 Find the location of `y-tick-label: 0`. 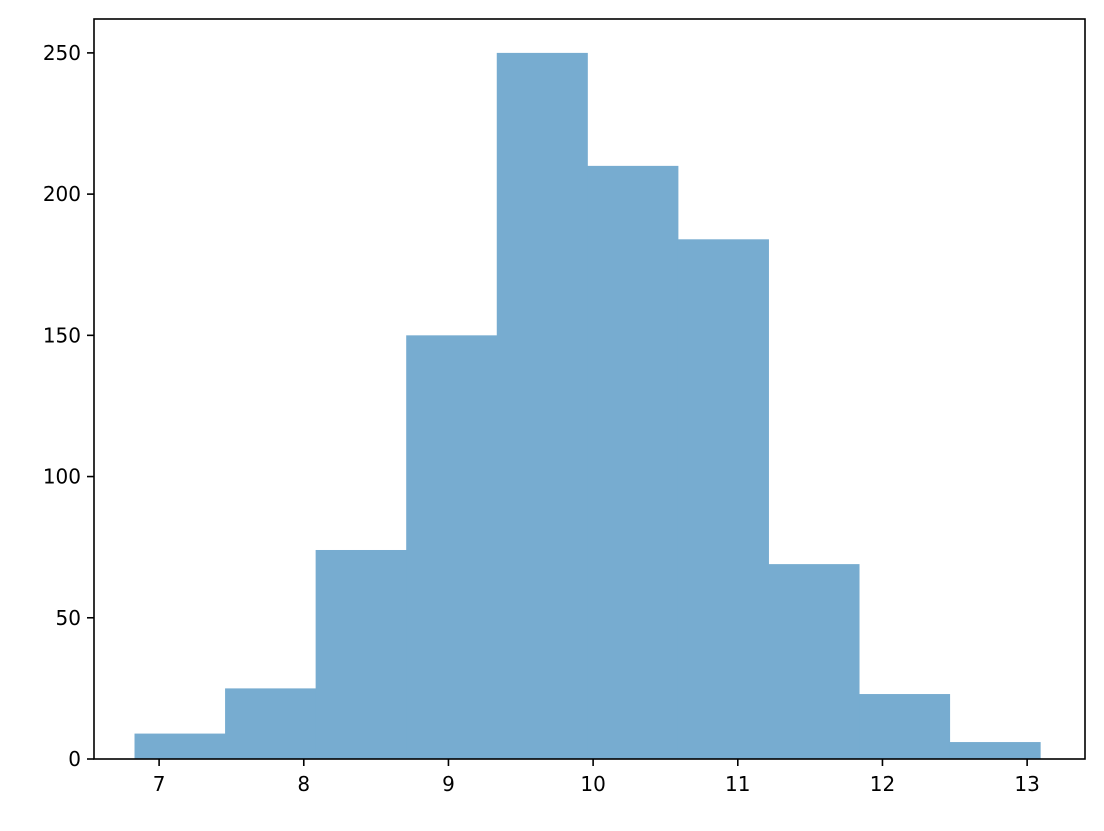

y-tick-label: 0 is located at coordinates (74, 759).